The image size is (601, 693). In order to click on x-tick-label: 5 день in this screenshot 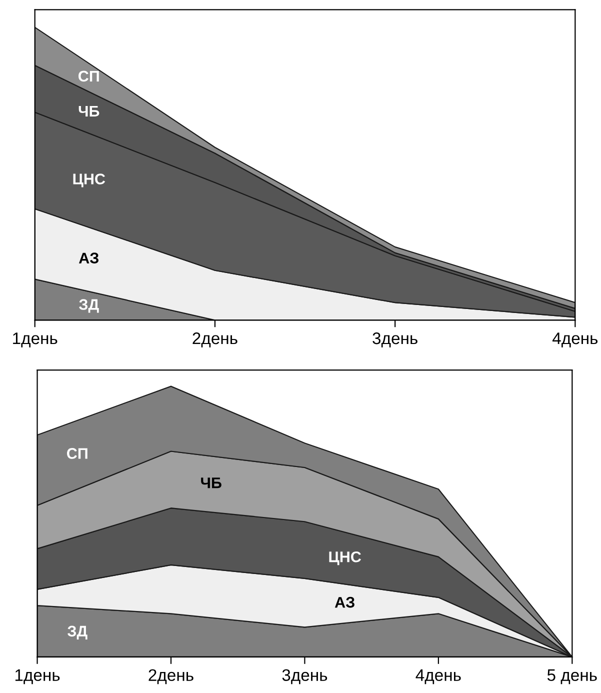, I will do `click(572, 676)`.